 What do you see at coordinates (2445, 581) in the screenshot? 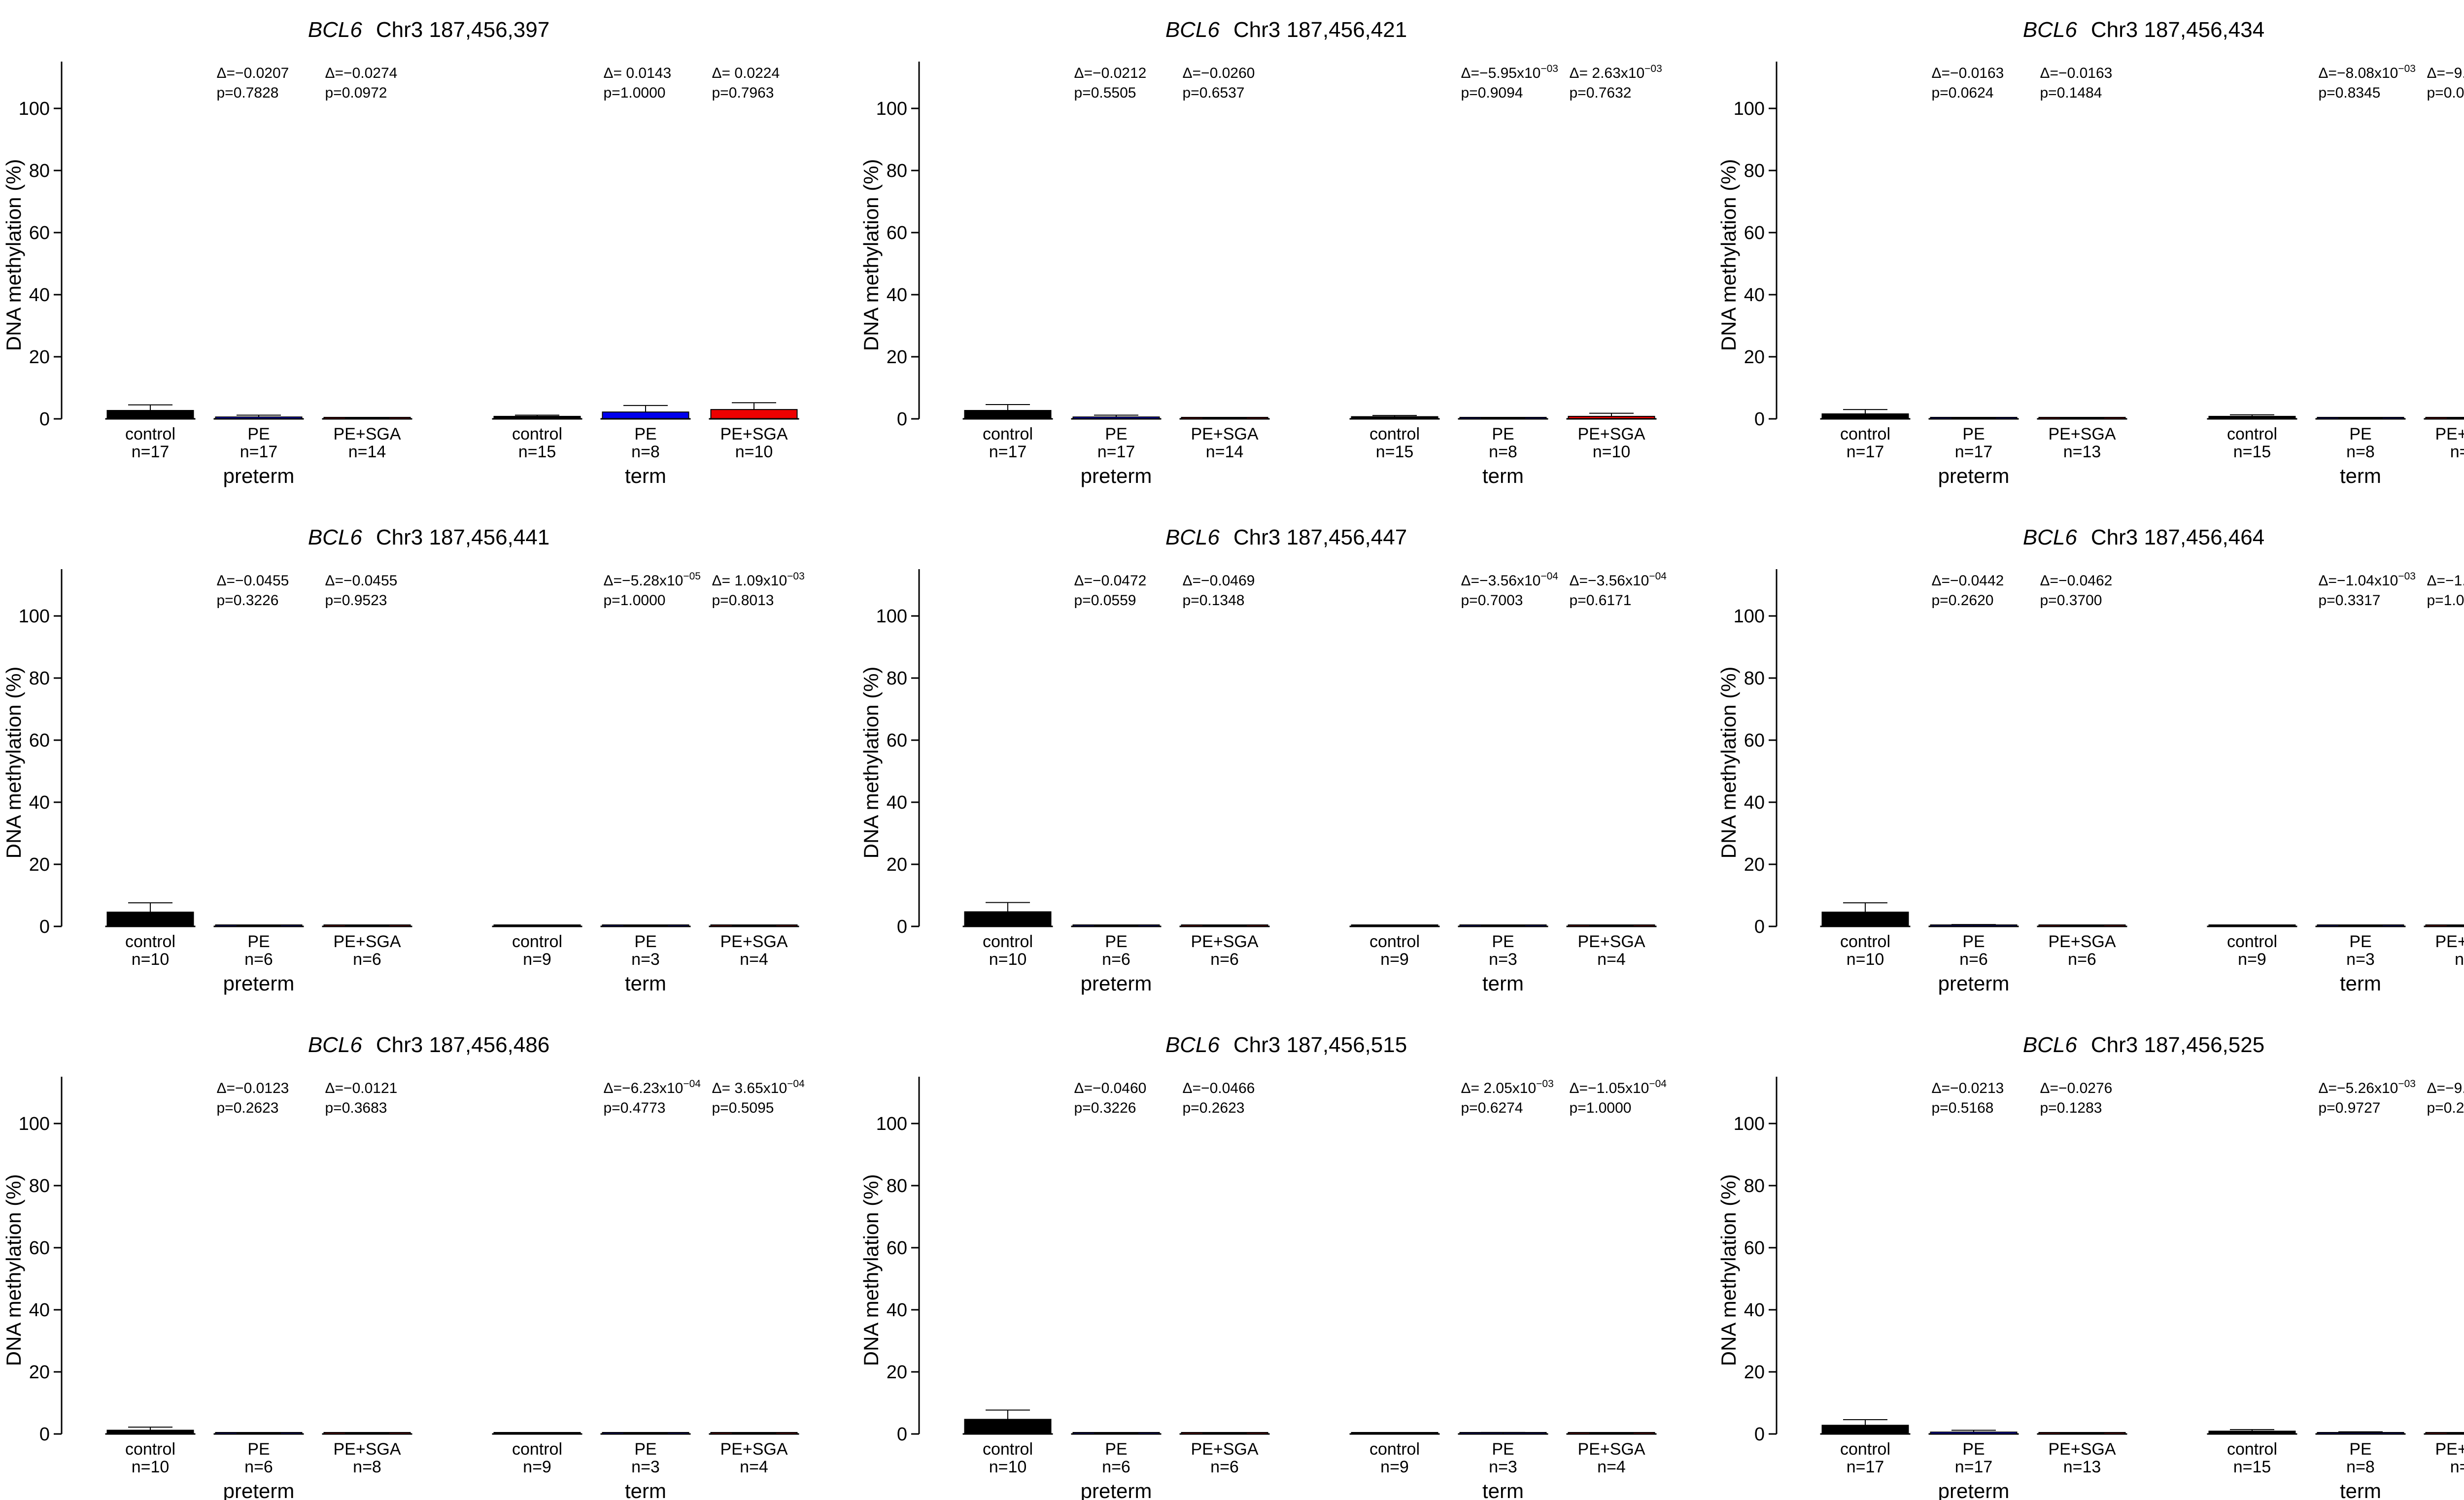
I see `delta-value: Δ=−1.50x10` at bounding box center [2445, 581].